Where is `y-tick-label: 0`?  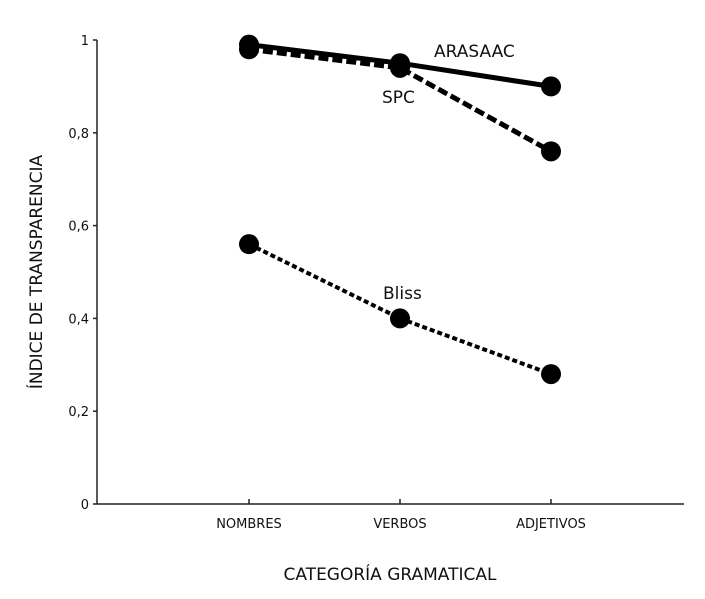
y-tick-label: 0 is located at coordinates (85, 505).